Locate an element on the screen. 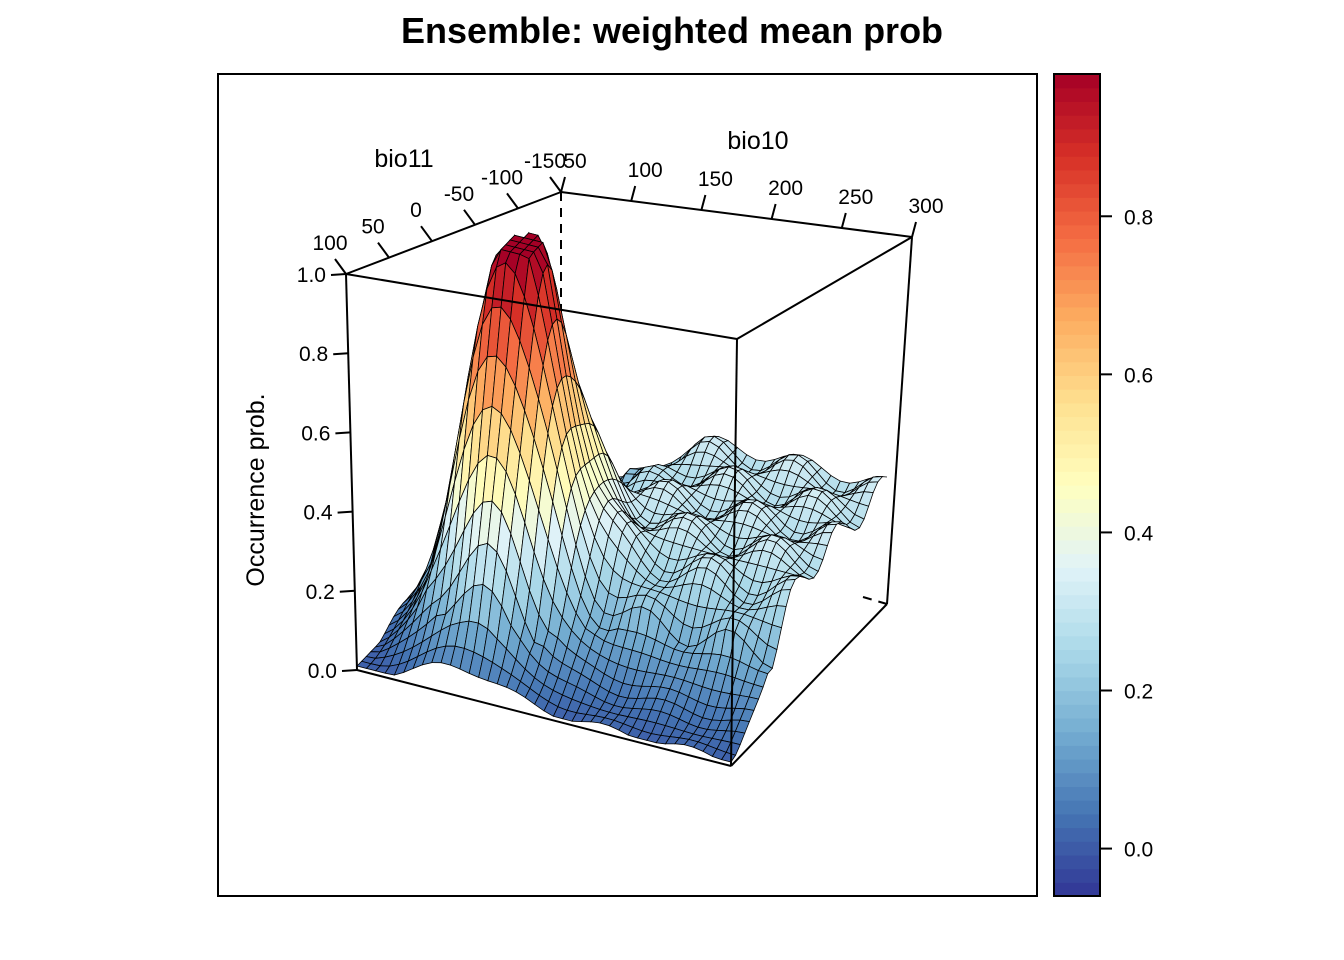  bio11-tick-label: 50 is located at coordinates (372, 227).